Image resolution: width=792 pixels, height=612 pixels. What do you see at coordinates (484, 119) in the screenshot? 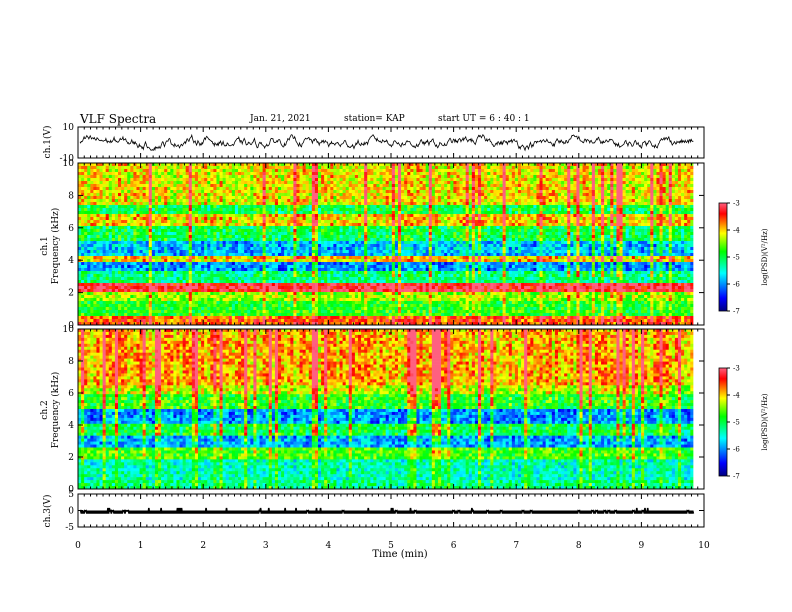
I see `start-ut-label: start UT = 6 : 40 : 1` at bounding box center [484, 119].